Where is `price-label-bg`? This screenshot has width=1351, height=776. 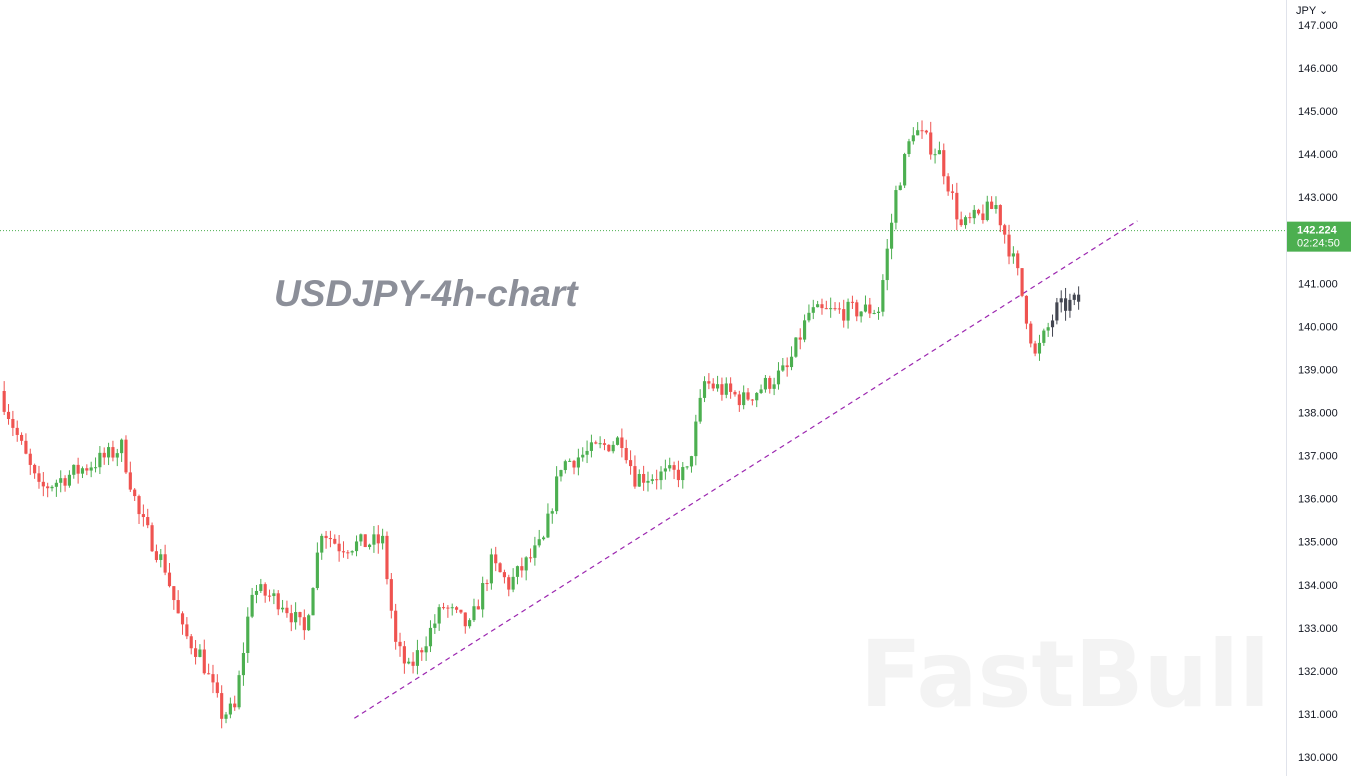 price-label-bg is located at coordinates (1319, 236).